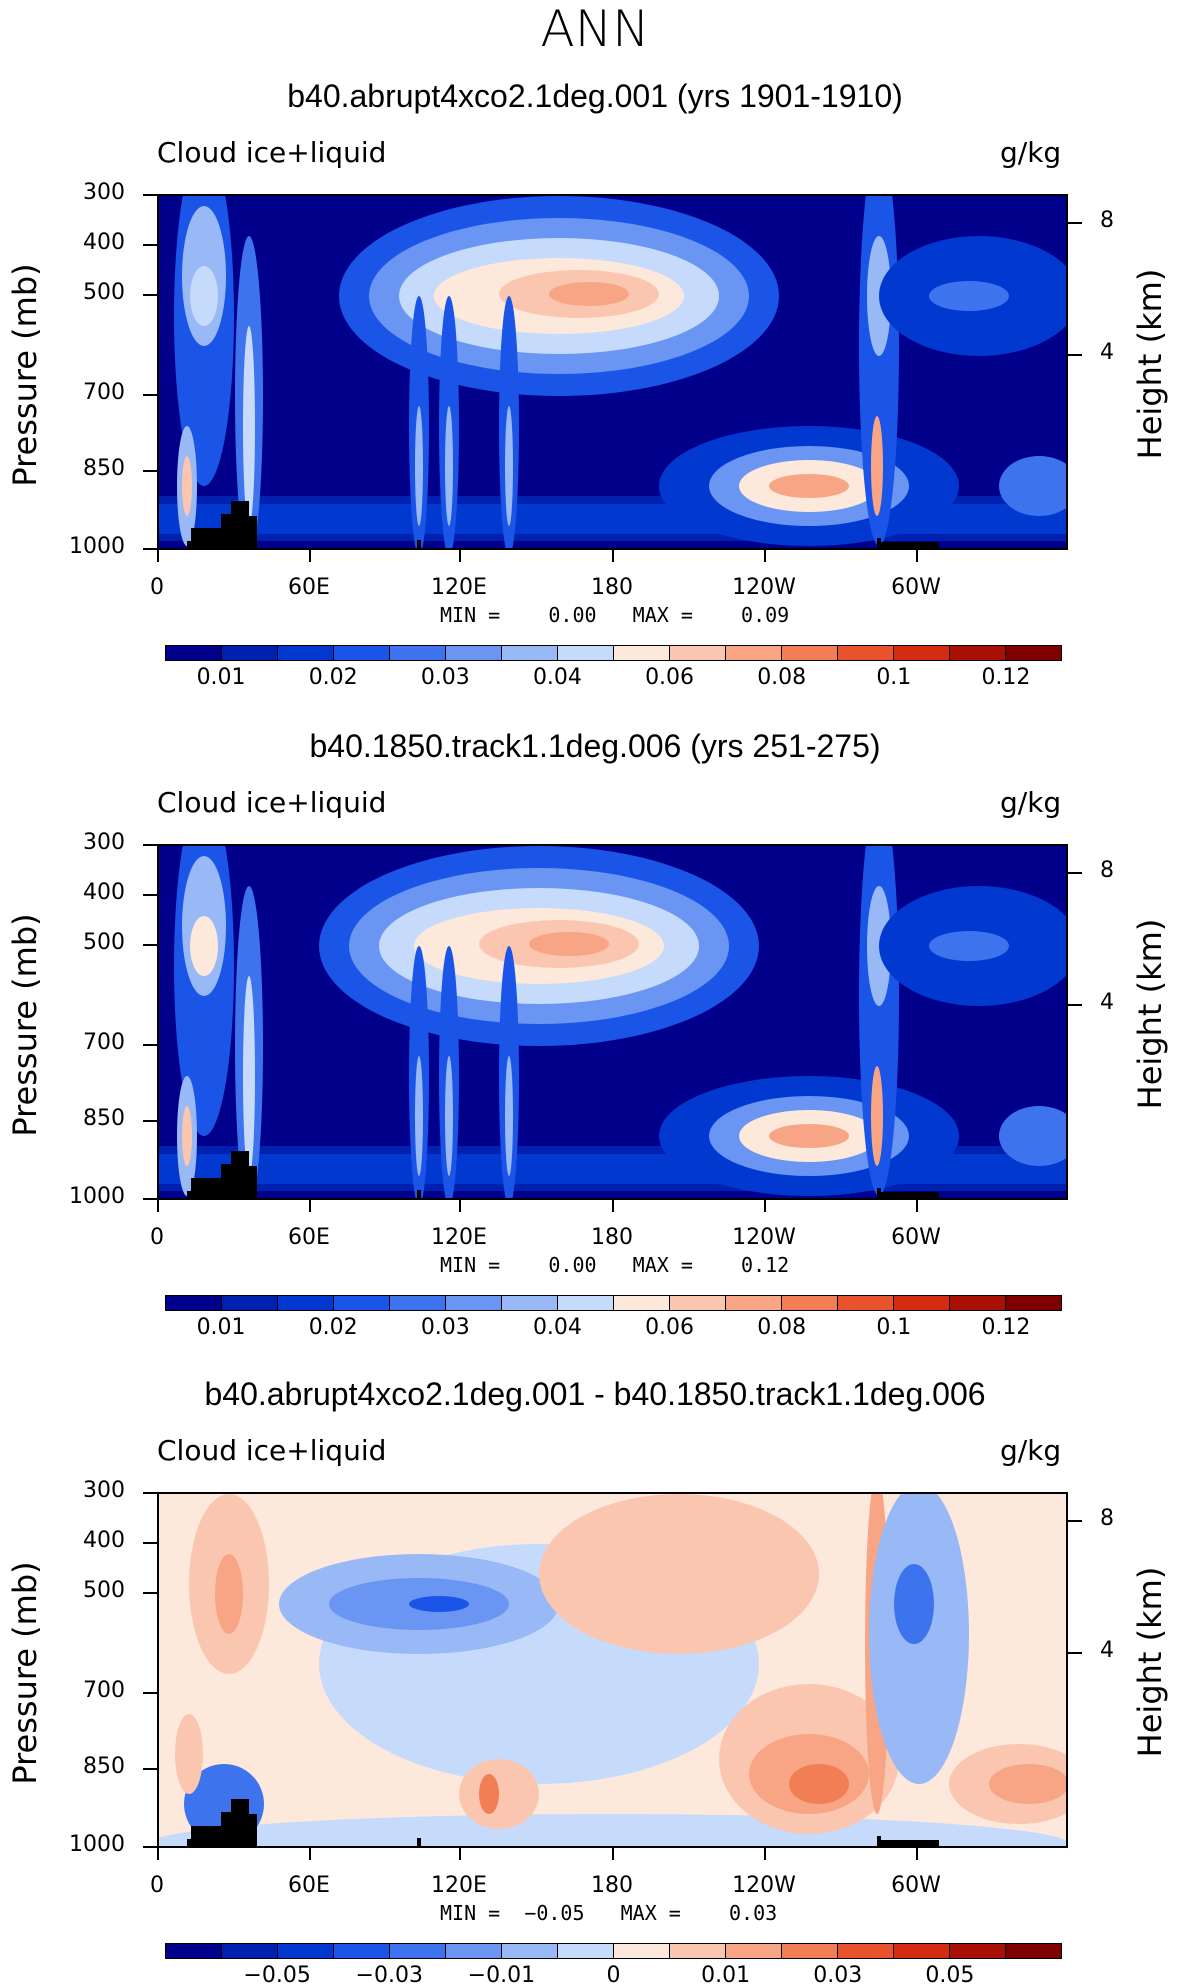 This screenshot has width=1190, height=1988. Describe the element at coordinates (613, 1975) in the screenshot. I see `colorbar-label: 0` at that location.